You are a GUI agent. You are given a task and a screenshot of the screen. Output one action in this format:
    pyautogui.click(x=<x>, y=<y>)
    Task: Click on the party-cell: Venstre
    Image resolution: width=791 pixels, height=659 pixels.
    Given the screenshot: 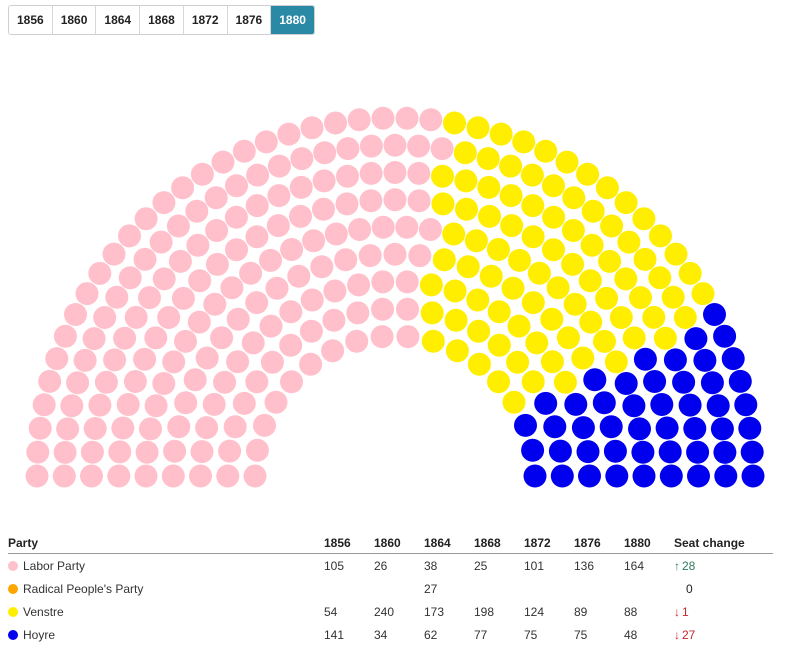 What is the action you would take?
    pyautogui.click(x=166, y=611)
    